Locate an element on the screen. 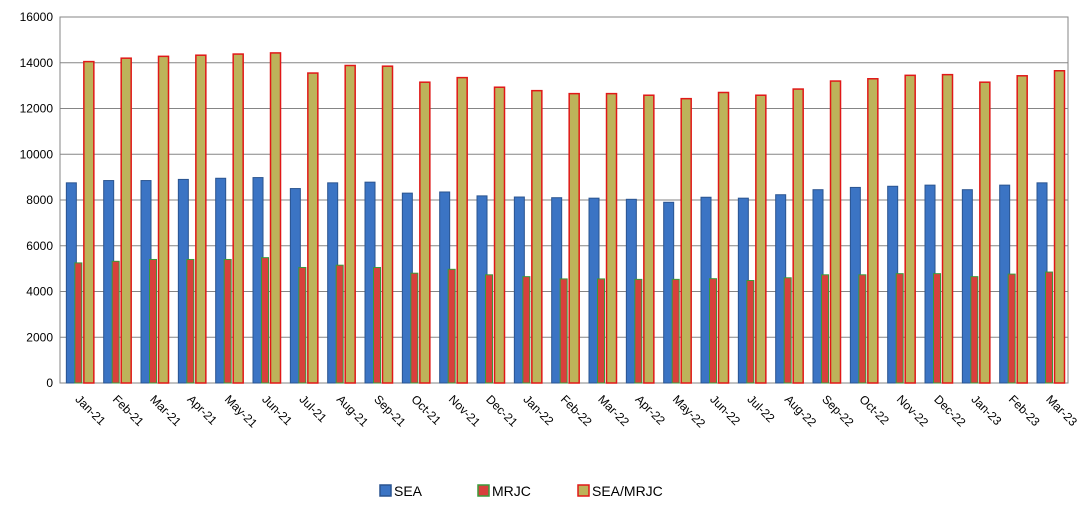 Image resolution: width=1078 pixels, height=506 pixels. x-tick-label: Mar-23 is located at coordinates (1060, 410).